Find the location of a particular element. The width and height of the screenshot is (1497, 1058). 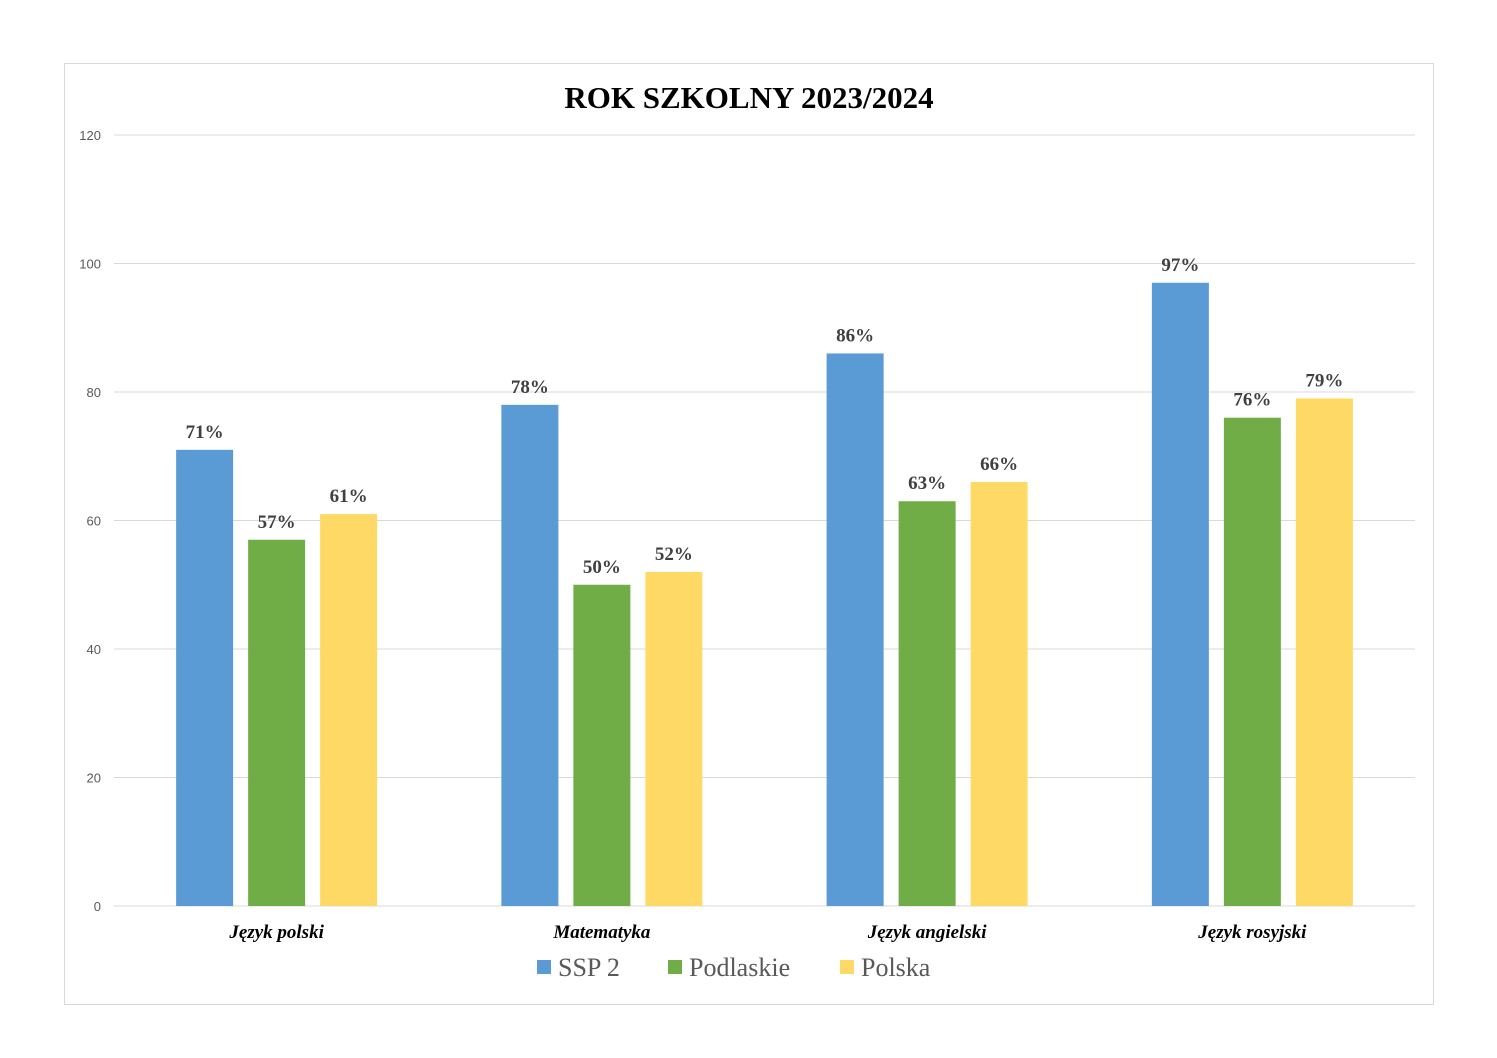

data-label: 86% is located at coordinates (855, 335).